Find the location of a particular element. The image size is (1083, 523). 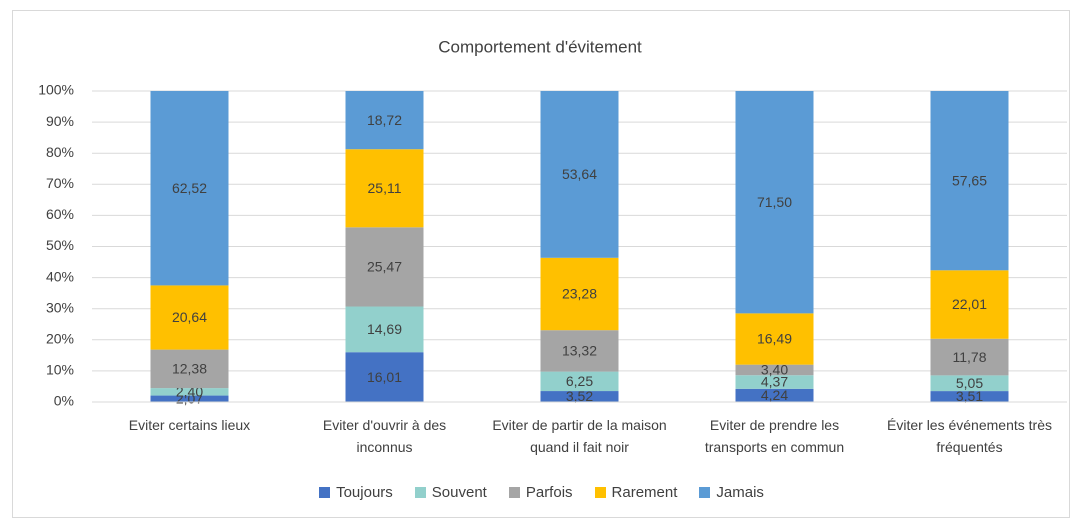

chart-title: Comportement d'évitement is located at coordinates (540, 46).